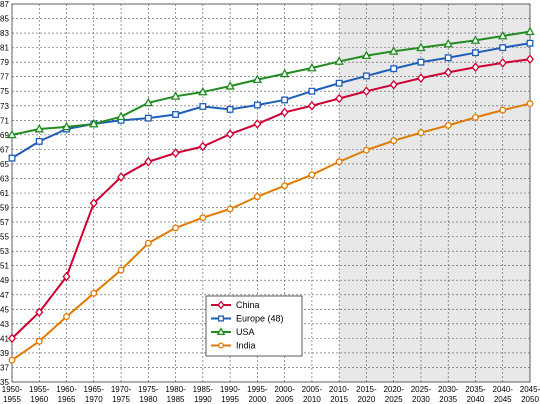 Image resolution: width=540 pixels, height=404 pixels. What do you see at coordinates (67, 399) in the screenshot?
I see `x-tick-label: 1965` at bounding box center [67, 399].